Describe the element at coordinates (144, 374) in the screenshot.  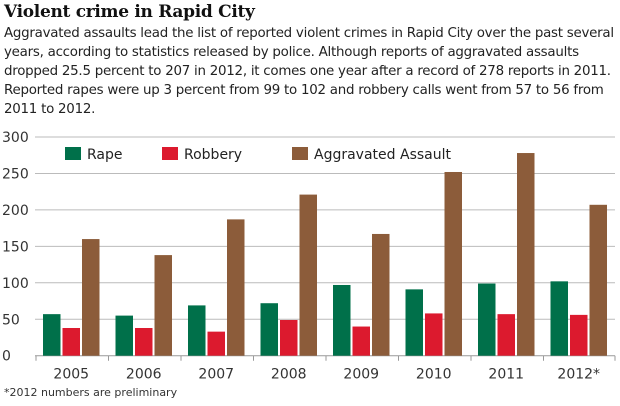
I see `x-tick-label: 2006` at that location.